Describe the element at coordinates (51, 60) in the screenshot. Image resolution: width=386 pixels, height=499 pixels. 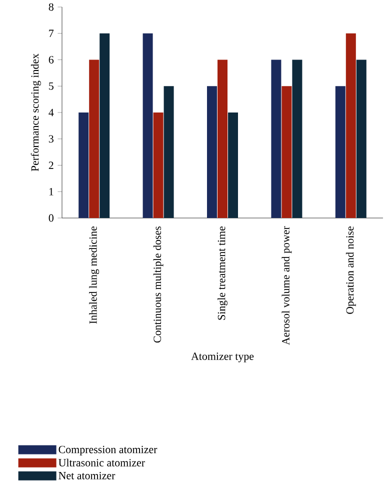
I see `y-tick-label: 6` at that location.